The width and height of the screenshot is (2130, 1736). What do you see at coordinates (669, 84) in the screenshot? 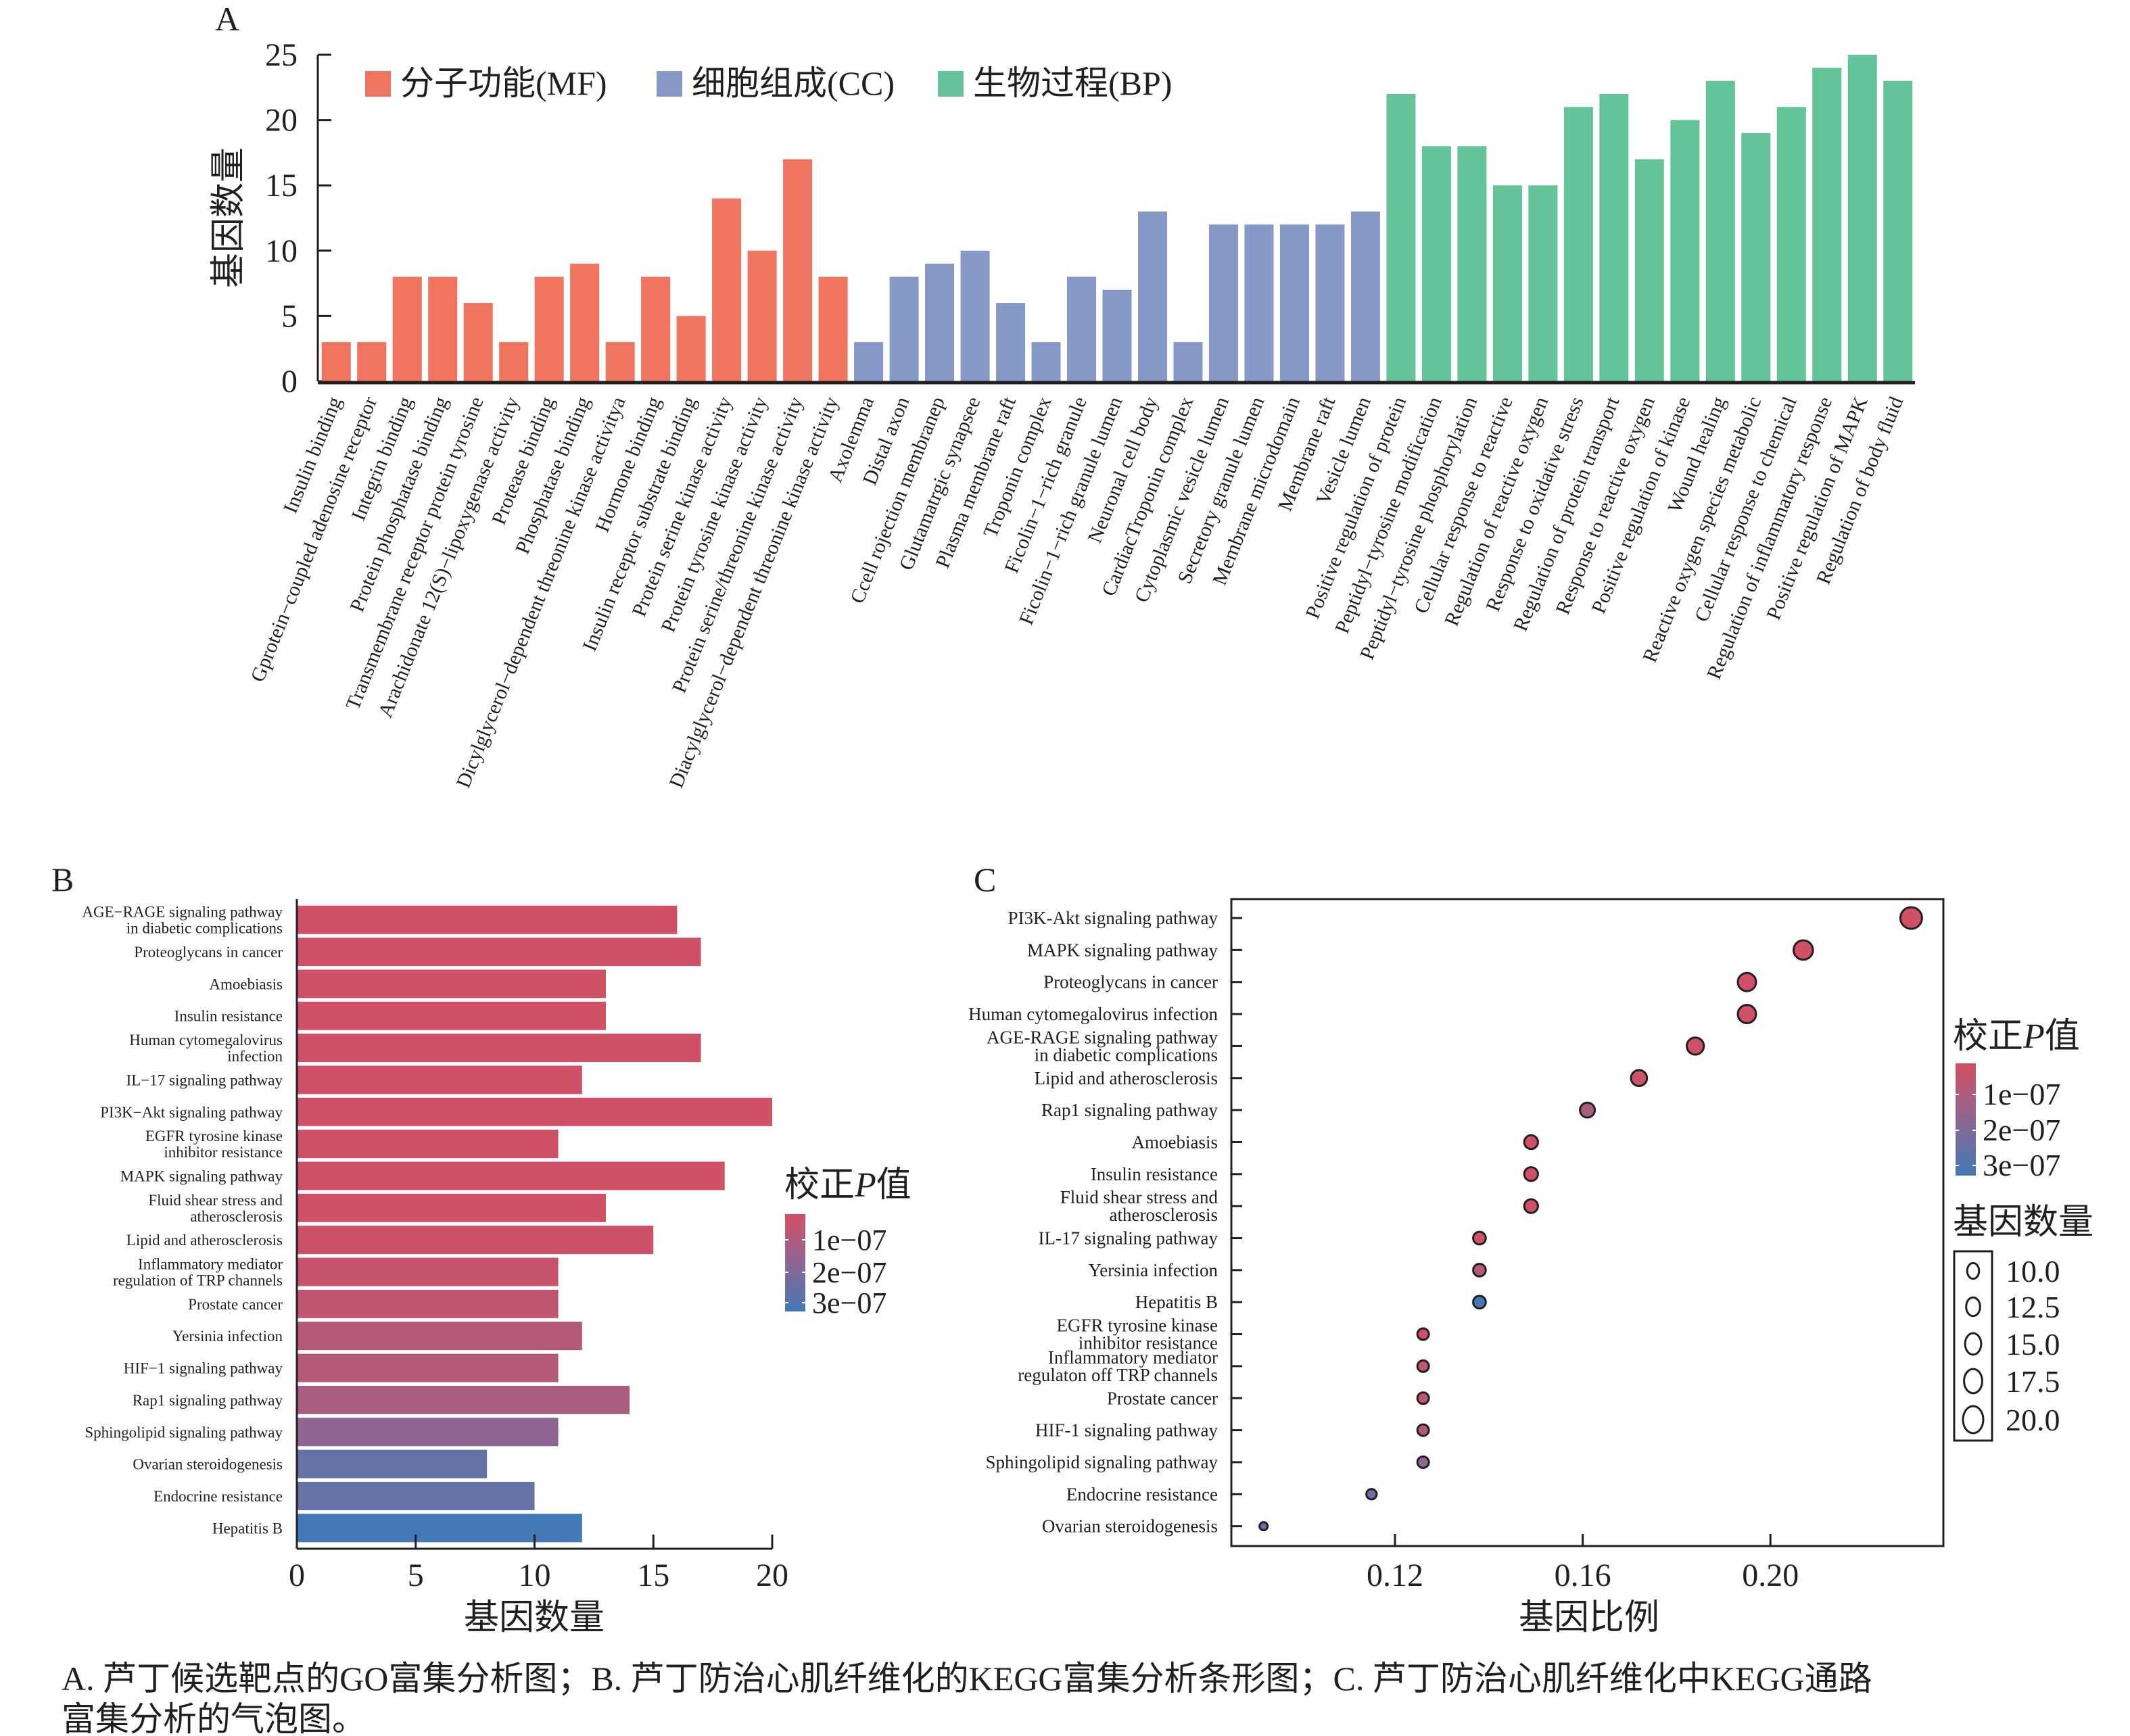
I see `legend-swatch` at bounding box center [669, 84].